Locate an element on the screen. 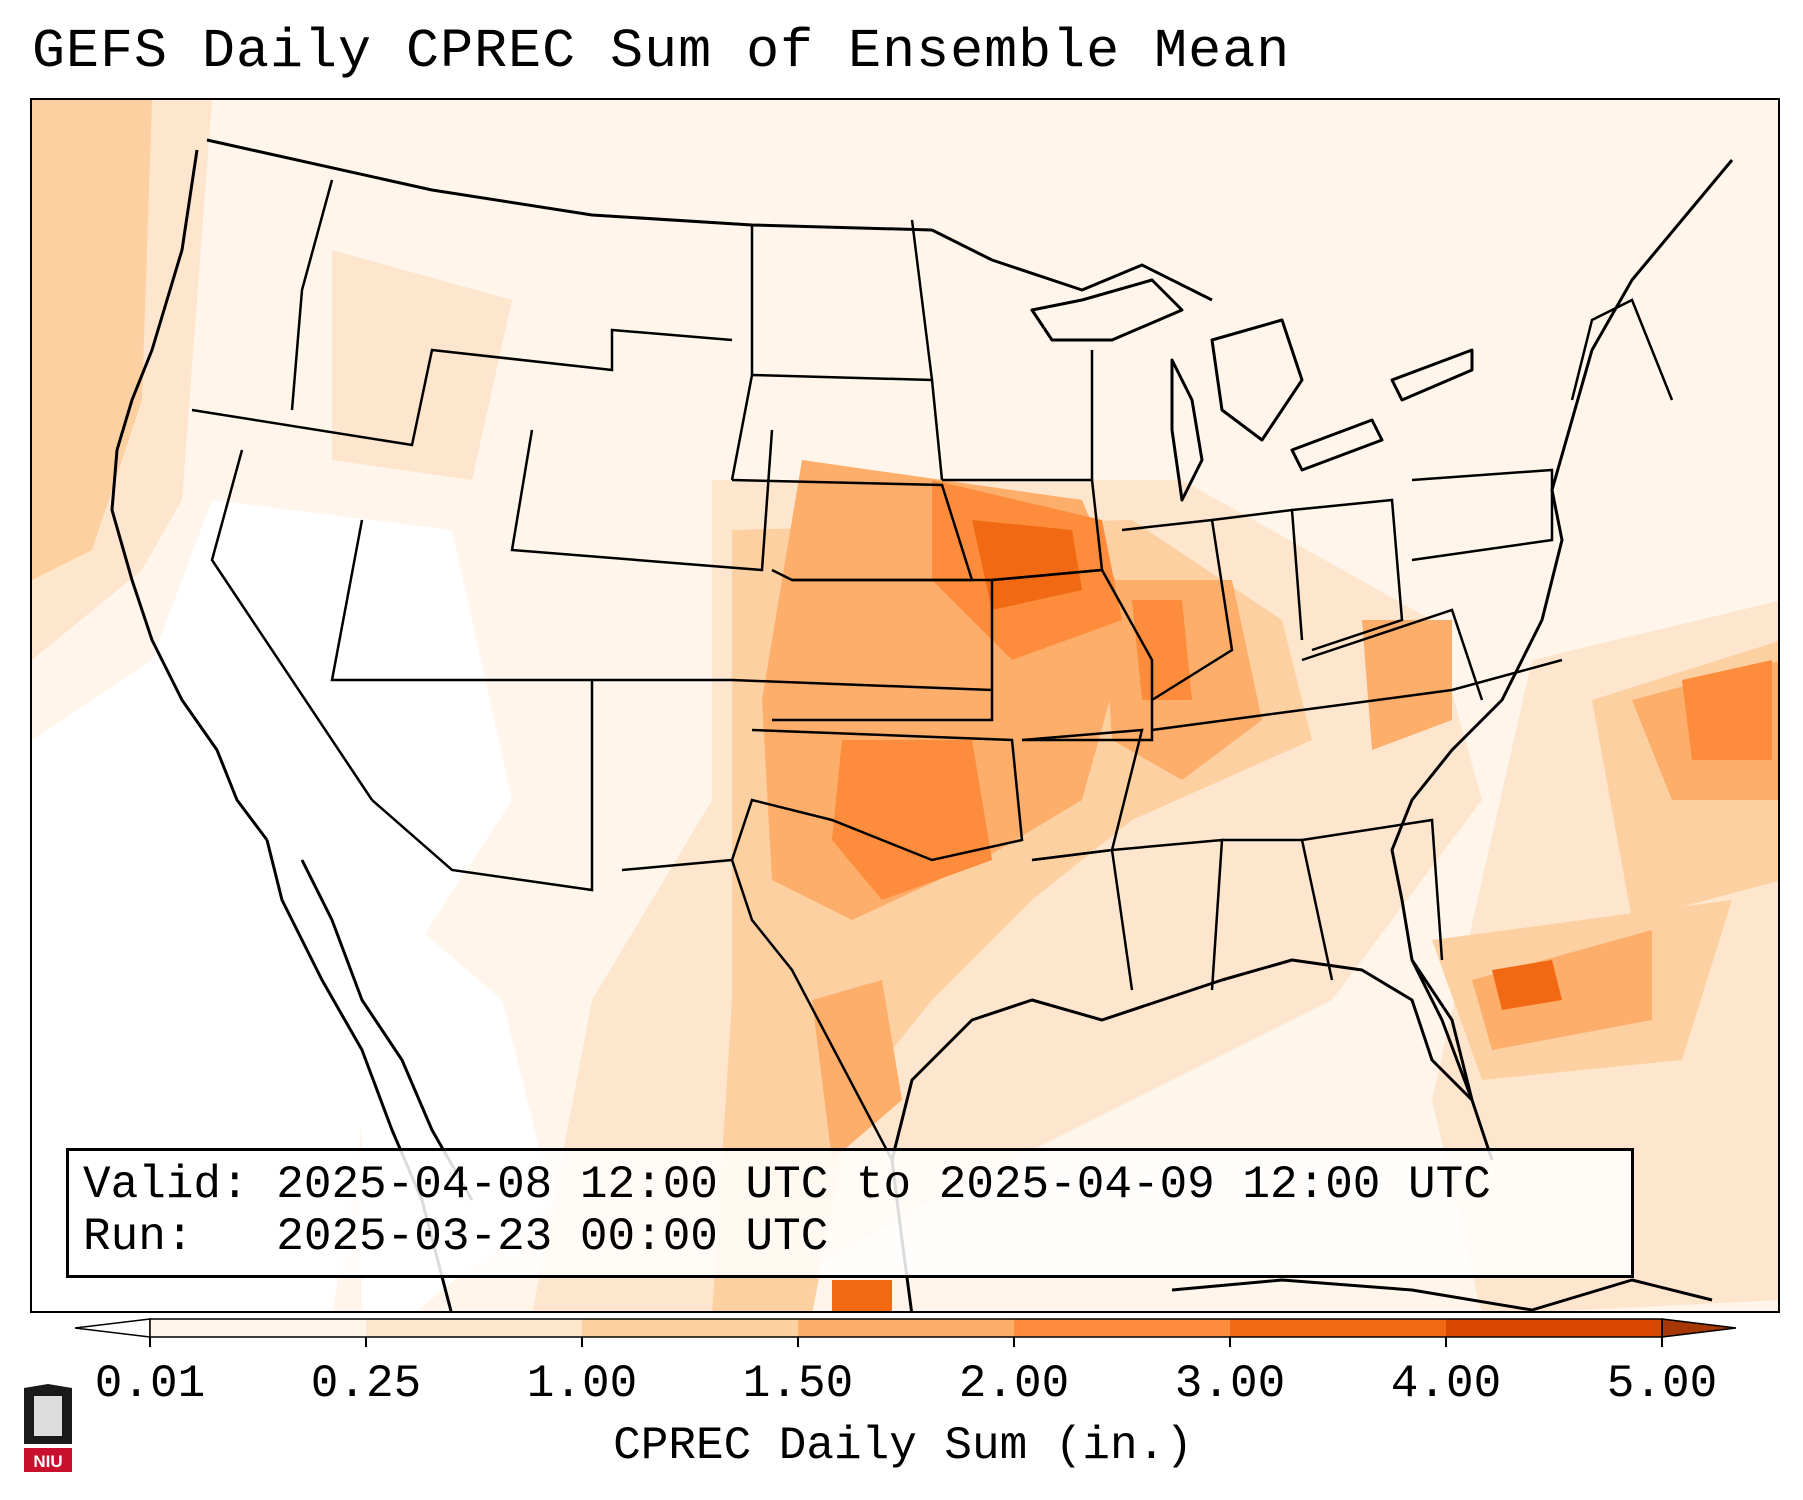  lake-michigan is located at coordinates (1187, 430).